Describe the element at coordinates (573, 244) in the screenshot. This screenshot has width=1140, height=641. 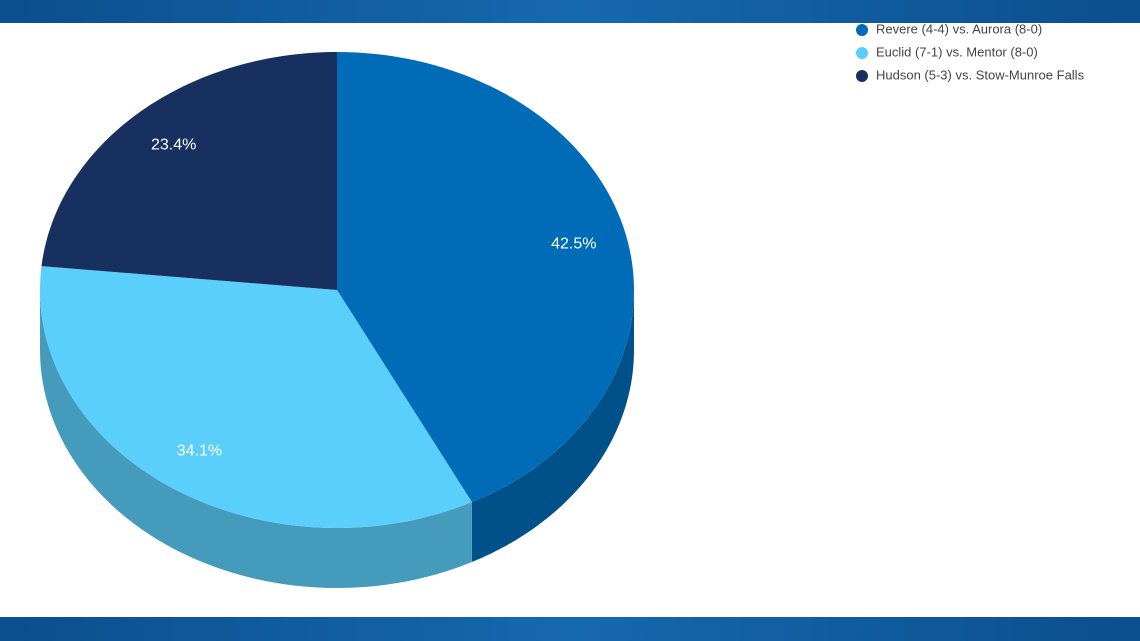
I see `value-label: 42.5%` at that location.